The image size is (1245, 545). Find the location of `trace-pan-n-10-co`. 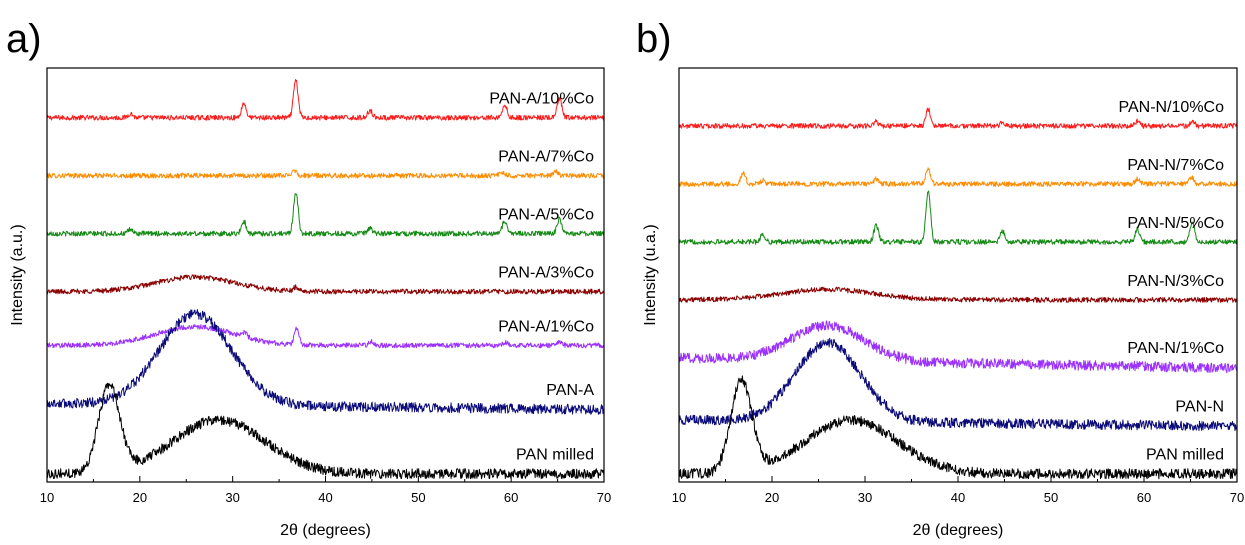

trace-pan-n-10-co is located at coordinates (958, 118).